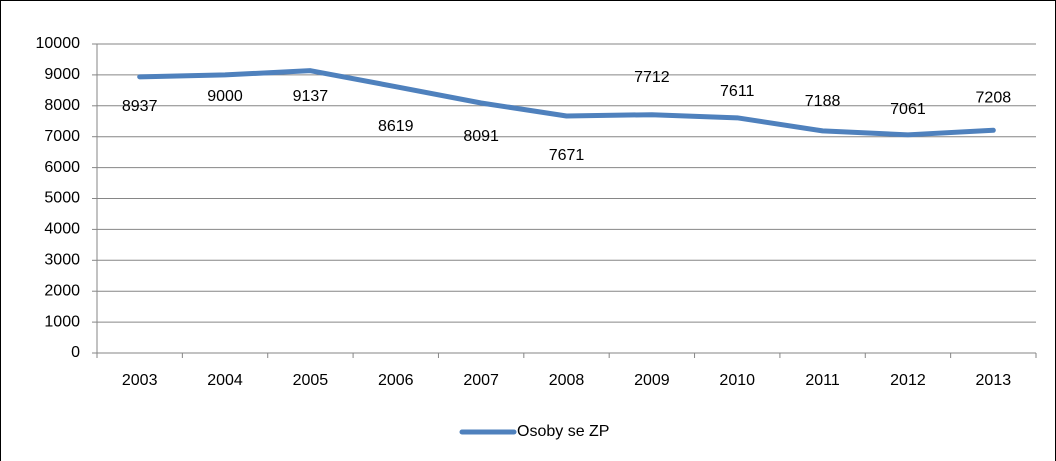 The width and height of the screenshot is (1056, 461). I want to click on y-tick-label: 5000, so click(62, 198).